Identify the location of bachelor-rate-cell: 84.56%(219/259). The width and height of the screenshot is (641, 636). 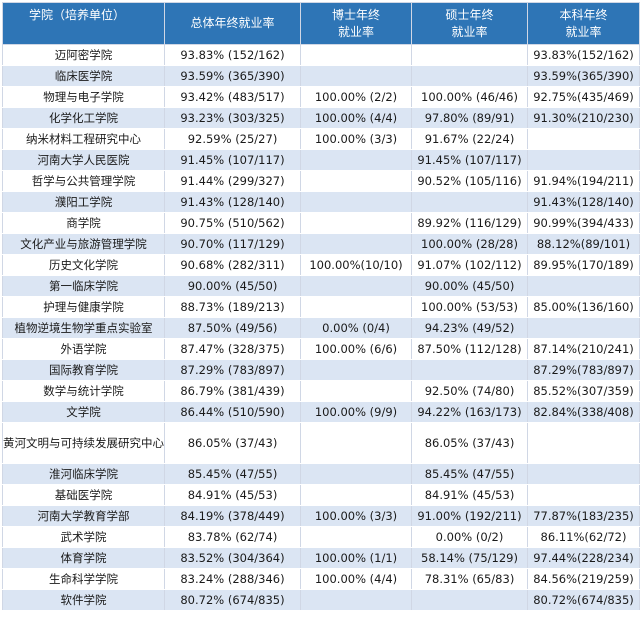
(583, 579).